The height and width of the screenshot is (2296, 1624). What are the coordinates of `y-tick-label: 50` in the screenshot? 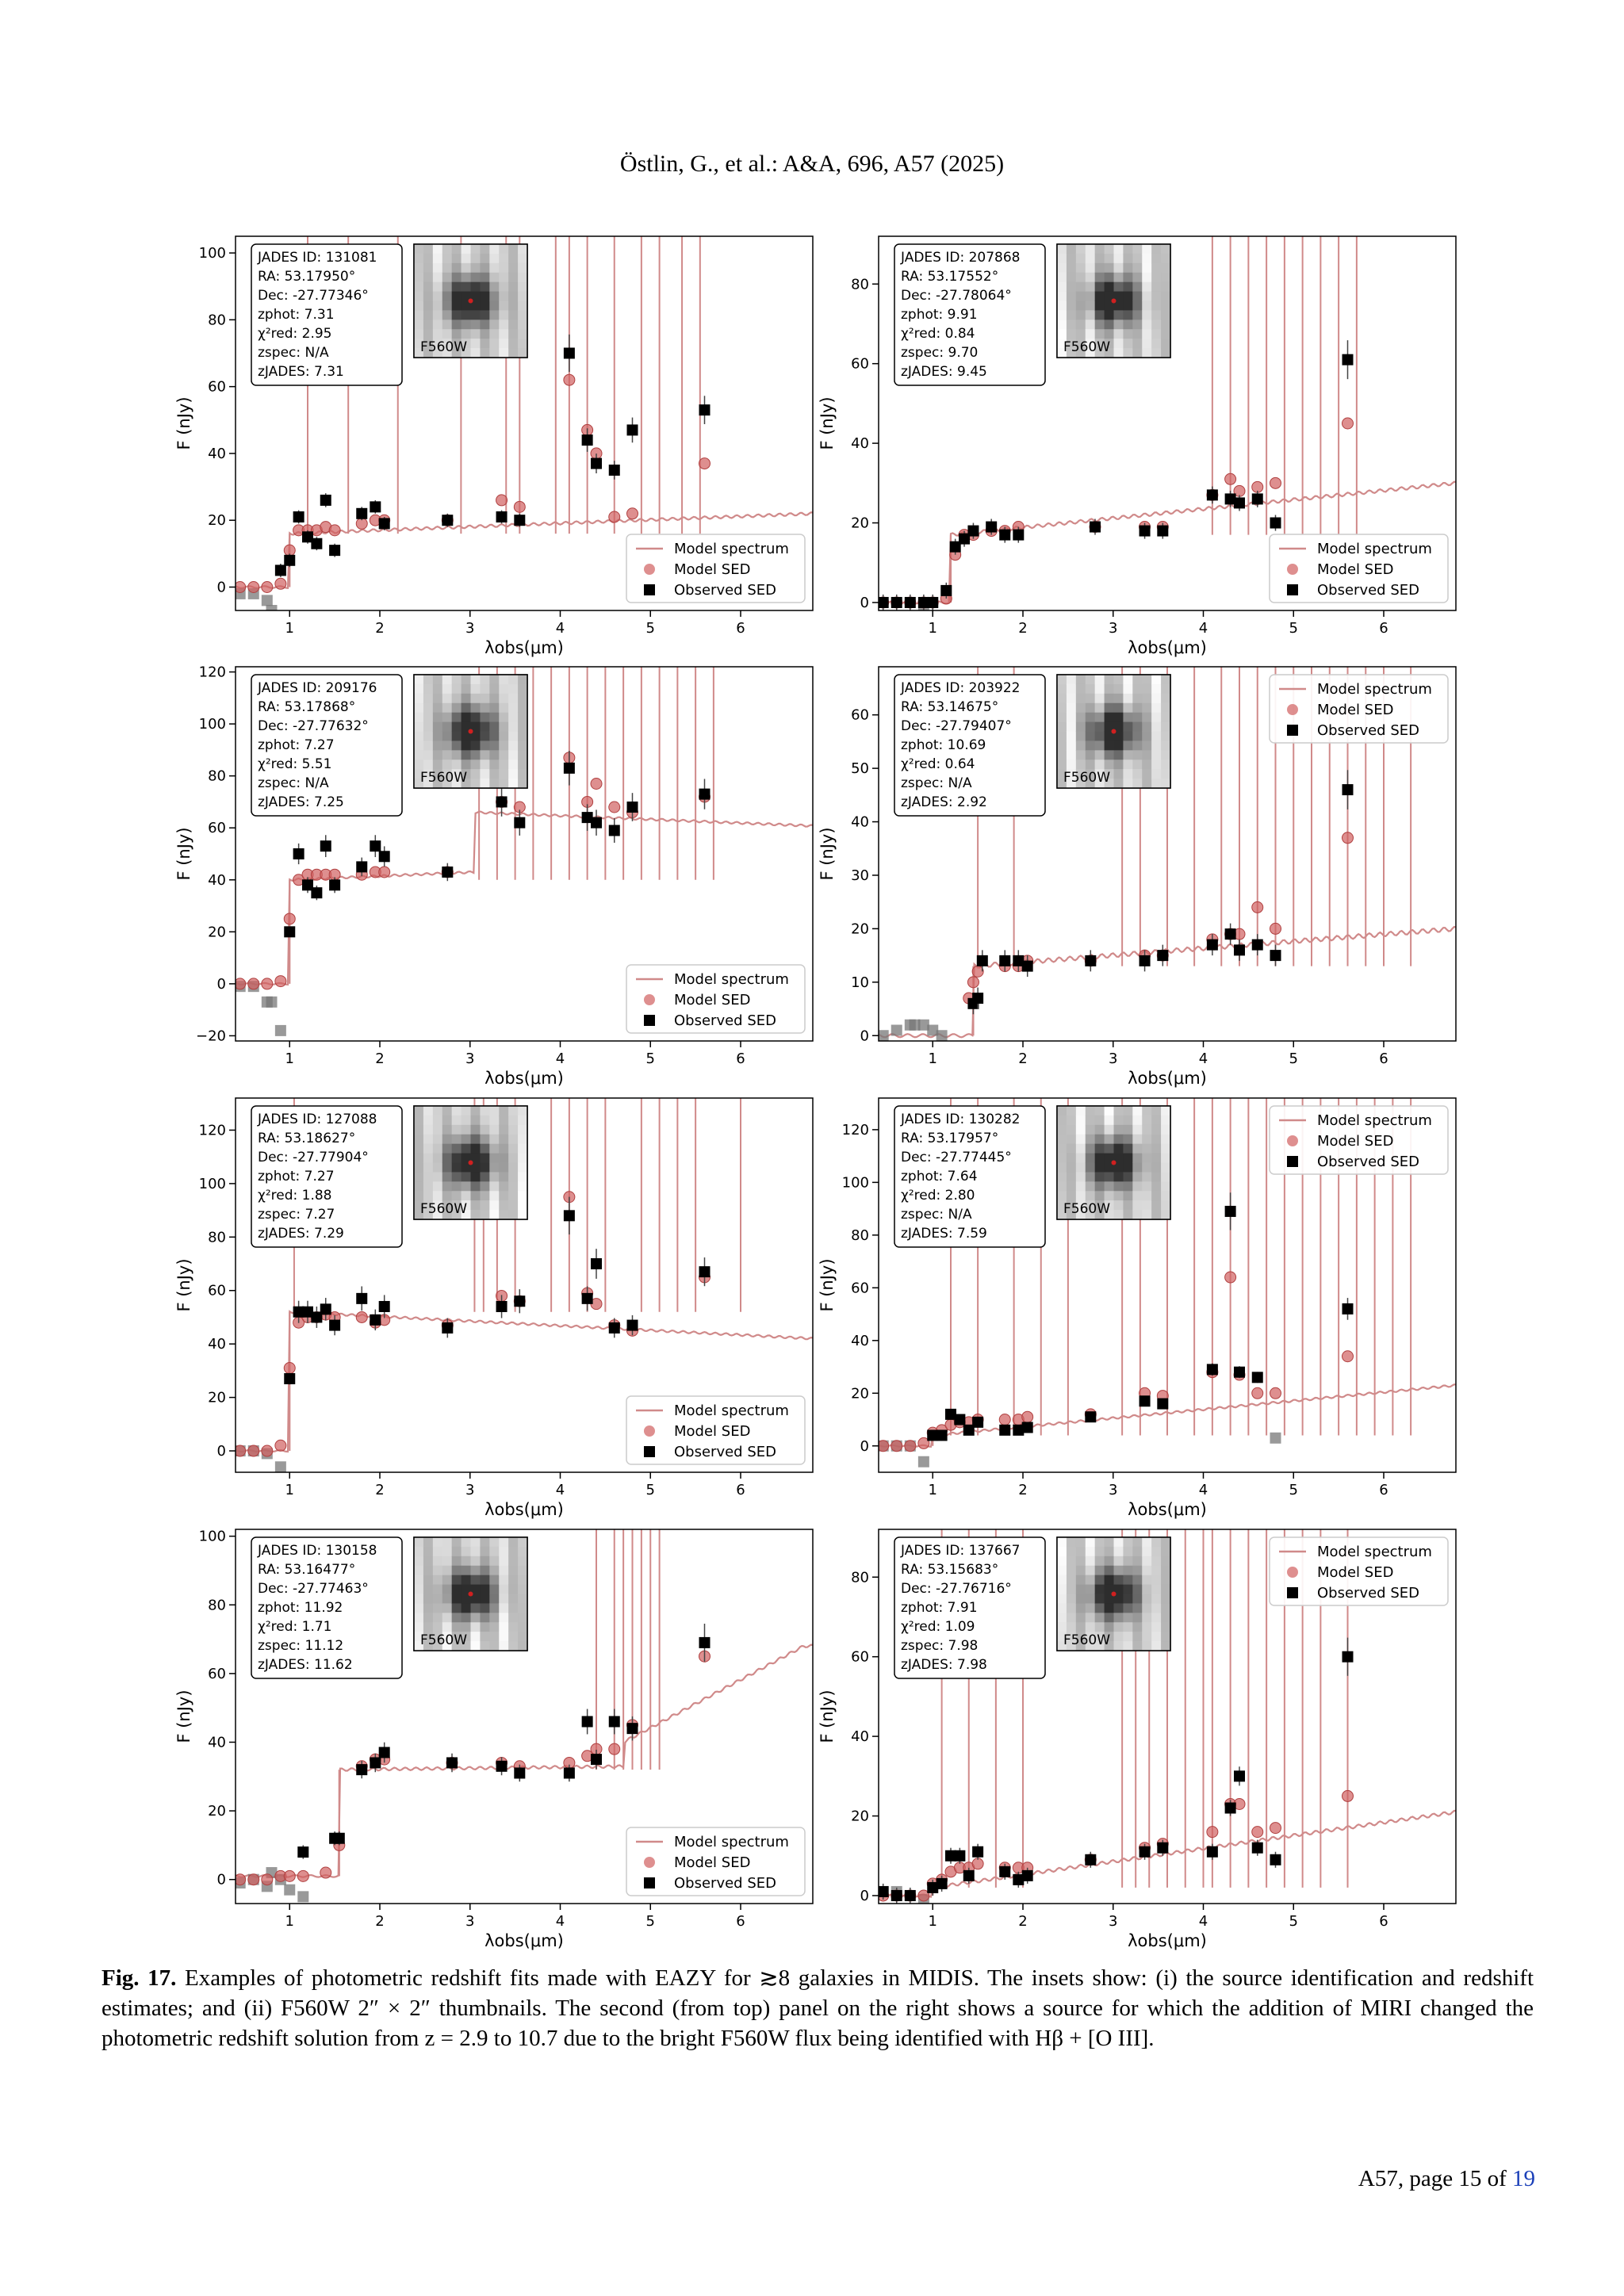 It's located at (860, 769).